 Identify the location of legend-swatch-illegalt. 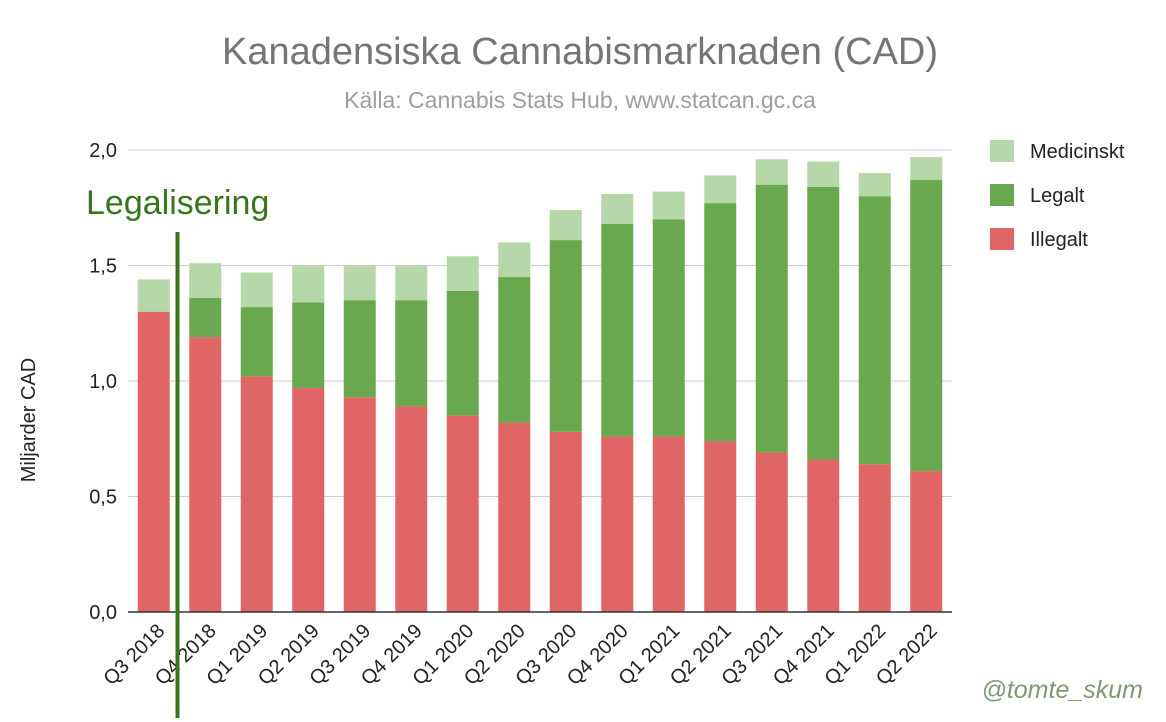
(1002, 239).